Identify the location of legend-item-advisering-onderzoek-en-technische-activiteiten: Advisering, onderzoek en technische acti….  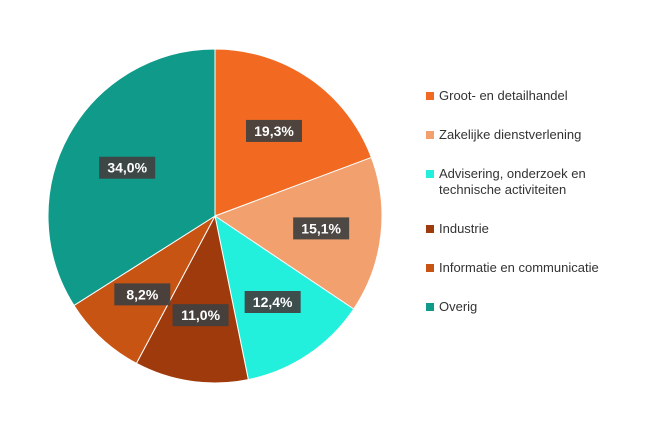
(538, 182).